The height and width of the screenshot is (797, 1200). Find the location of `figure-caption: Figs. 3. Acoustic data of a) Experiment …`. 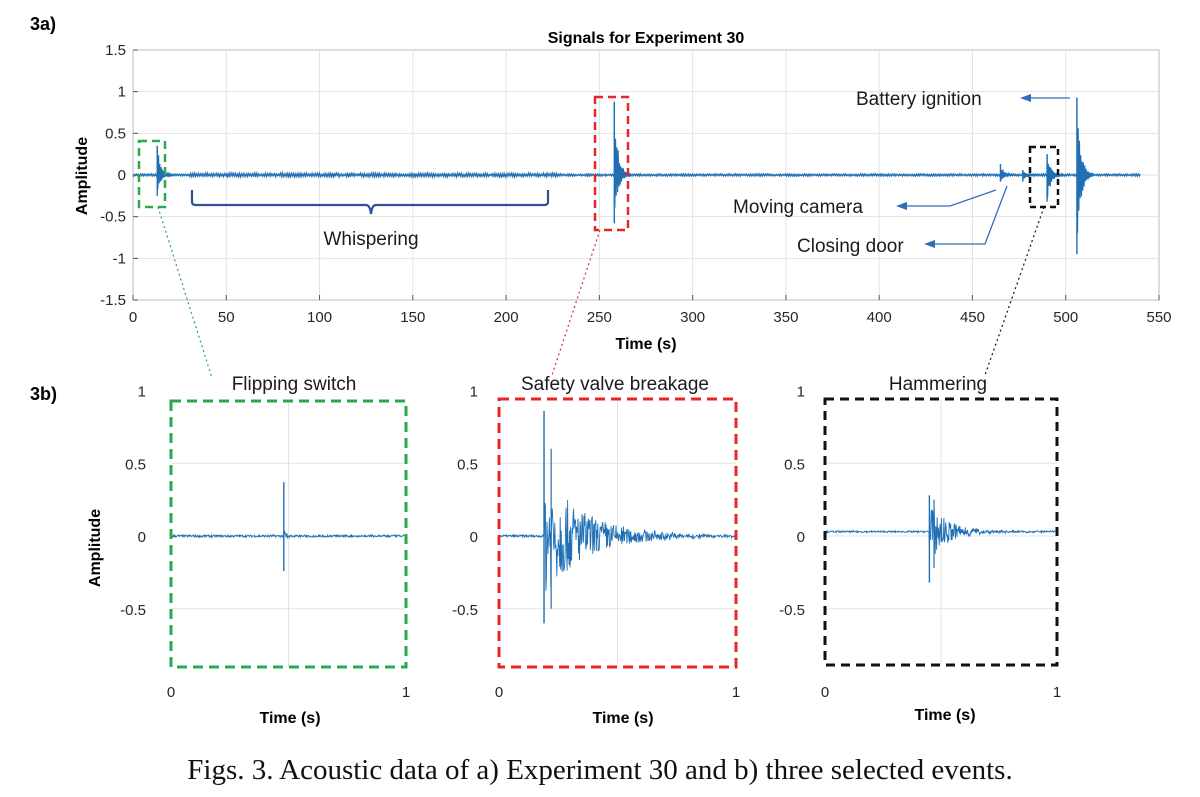

figure-caption: Figs. 3. Acoustic data of a) Experiment … is located at coordinates (599, 770).